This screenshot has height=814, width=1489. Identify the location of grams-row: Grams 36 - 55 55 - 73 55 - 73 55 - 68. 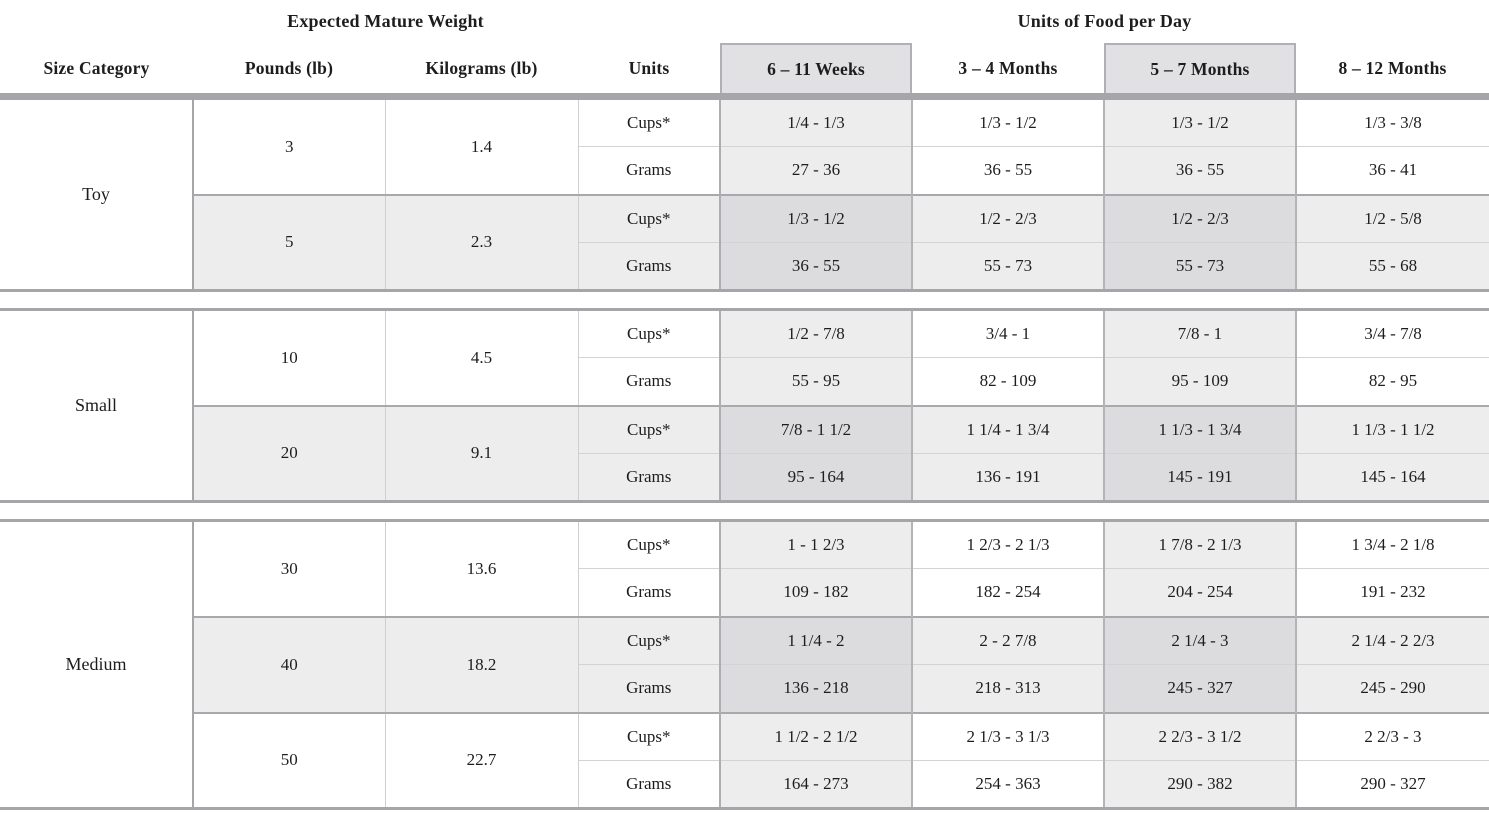
(744, 266).